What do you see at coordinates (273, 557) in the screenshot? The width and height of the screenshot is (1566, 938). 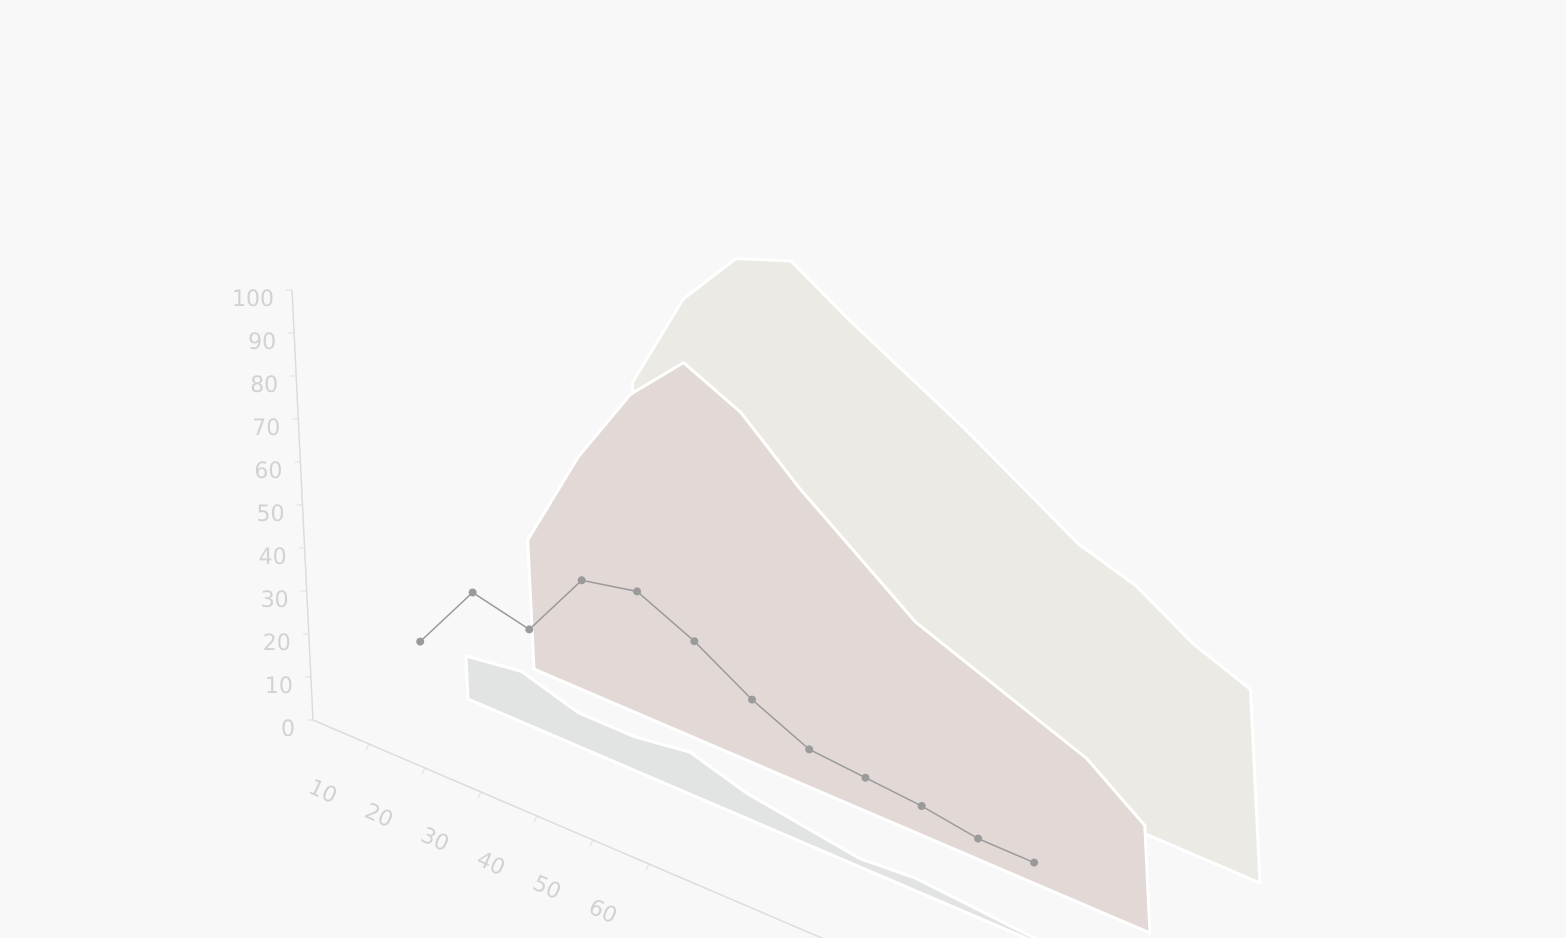 I see `y-tick-label: 40` at bounding box center [273, 557].